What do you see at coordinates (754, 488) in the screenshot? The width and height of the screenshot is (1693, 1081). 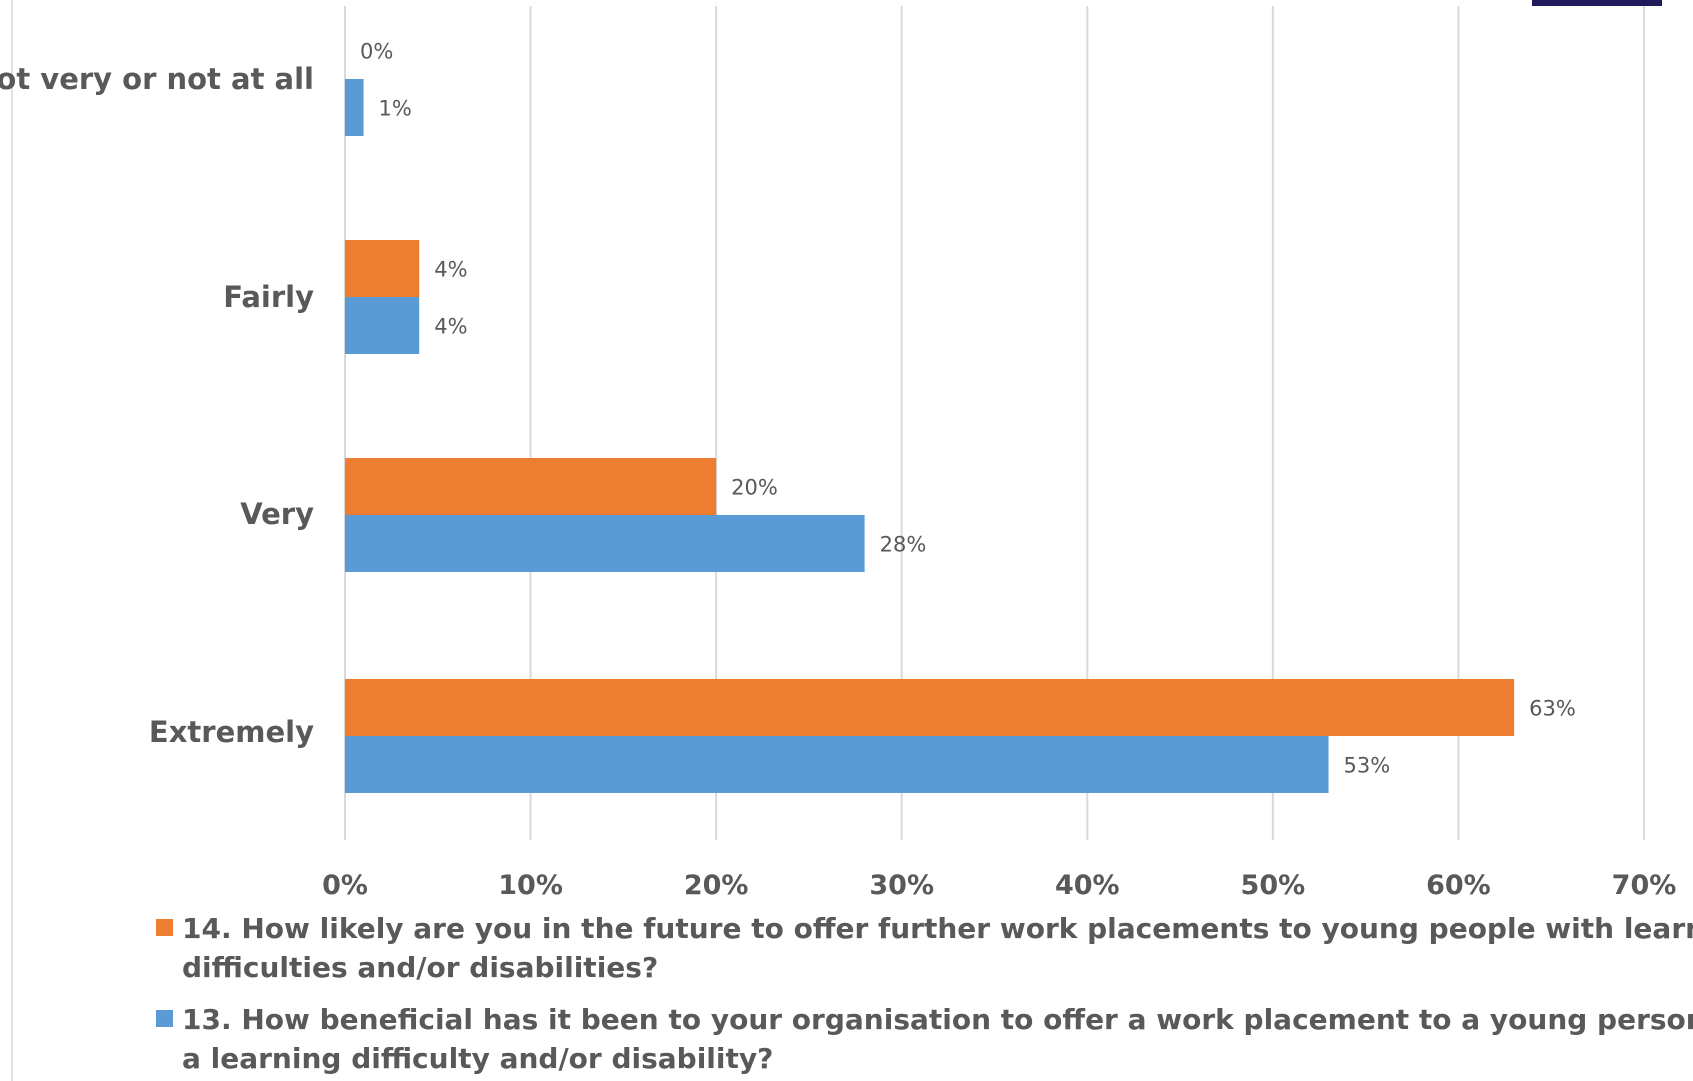 I see `data-label: 20%` at bounding box center [754, 488].